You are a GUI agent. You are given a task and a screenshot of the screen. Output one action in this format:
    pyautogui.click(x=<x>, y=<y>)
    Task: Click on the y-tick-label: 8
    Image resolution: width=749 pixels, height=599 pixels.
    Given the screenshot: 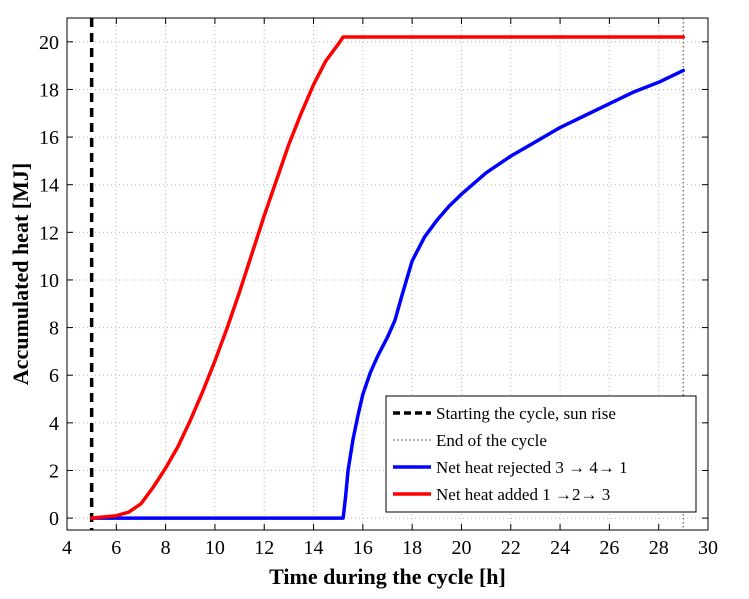 What is the action you would take?
    pyautogui.click(x=54, y=329)
    